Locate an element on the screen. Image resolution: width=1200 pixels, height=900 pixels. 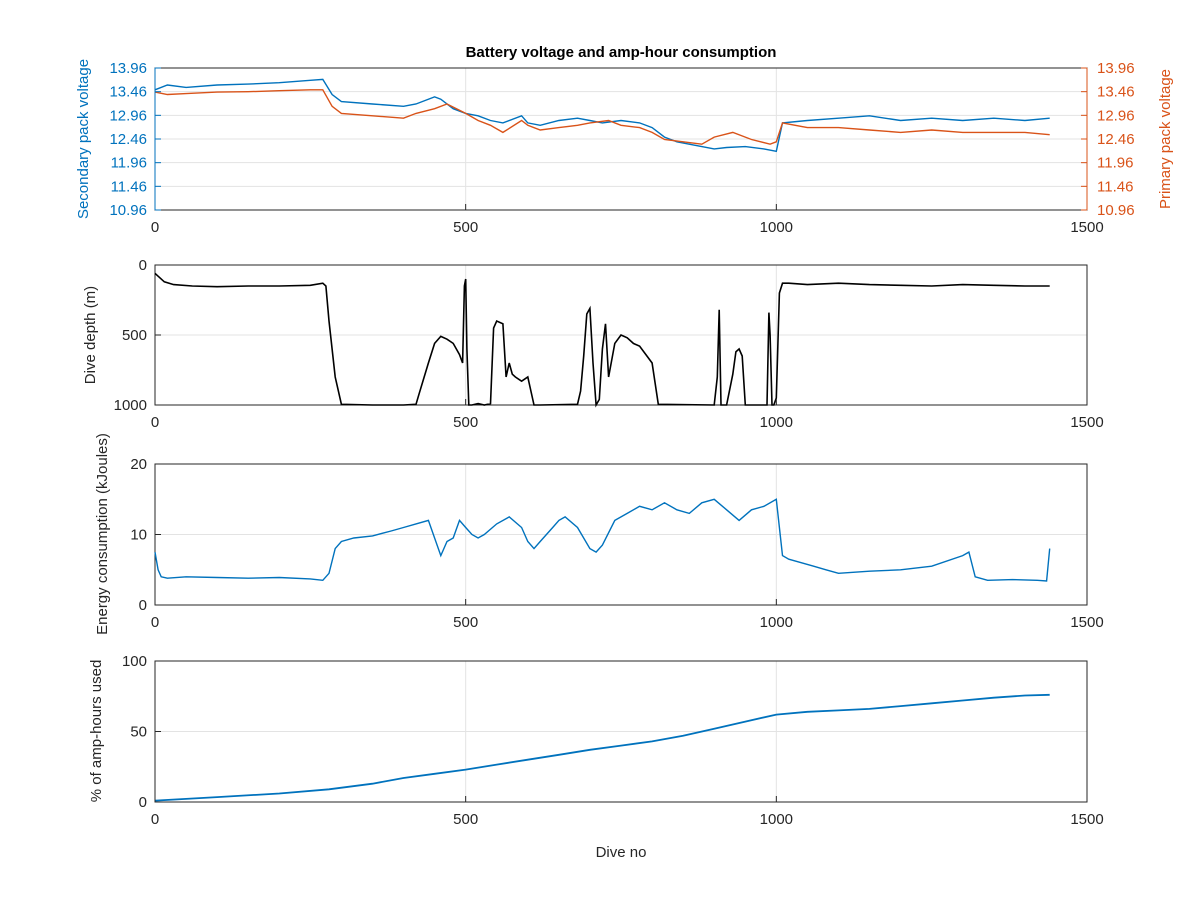
energy-x-ticks: 0 500 1000 1500 is located at coordinates (627, 615).